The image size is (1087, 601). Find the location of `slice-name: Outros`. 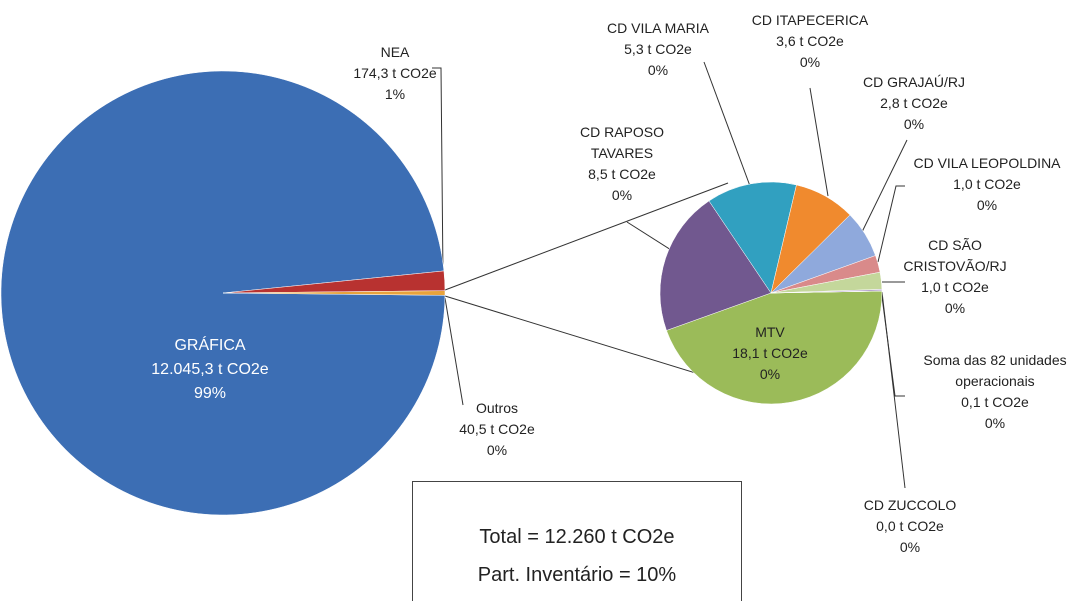

slice-name: Outros is located at coordinates (496, 408).